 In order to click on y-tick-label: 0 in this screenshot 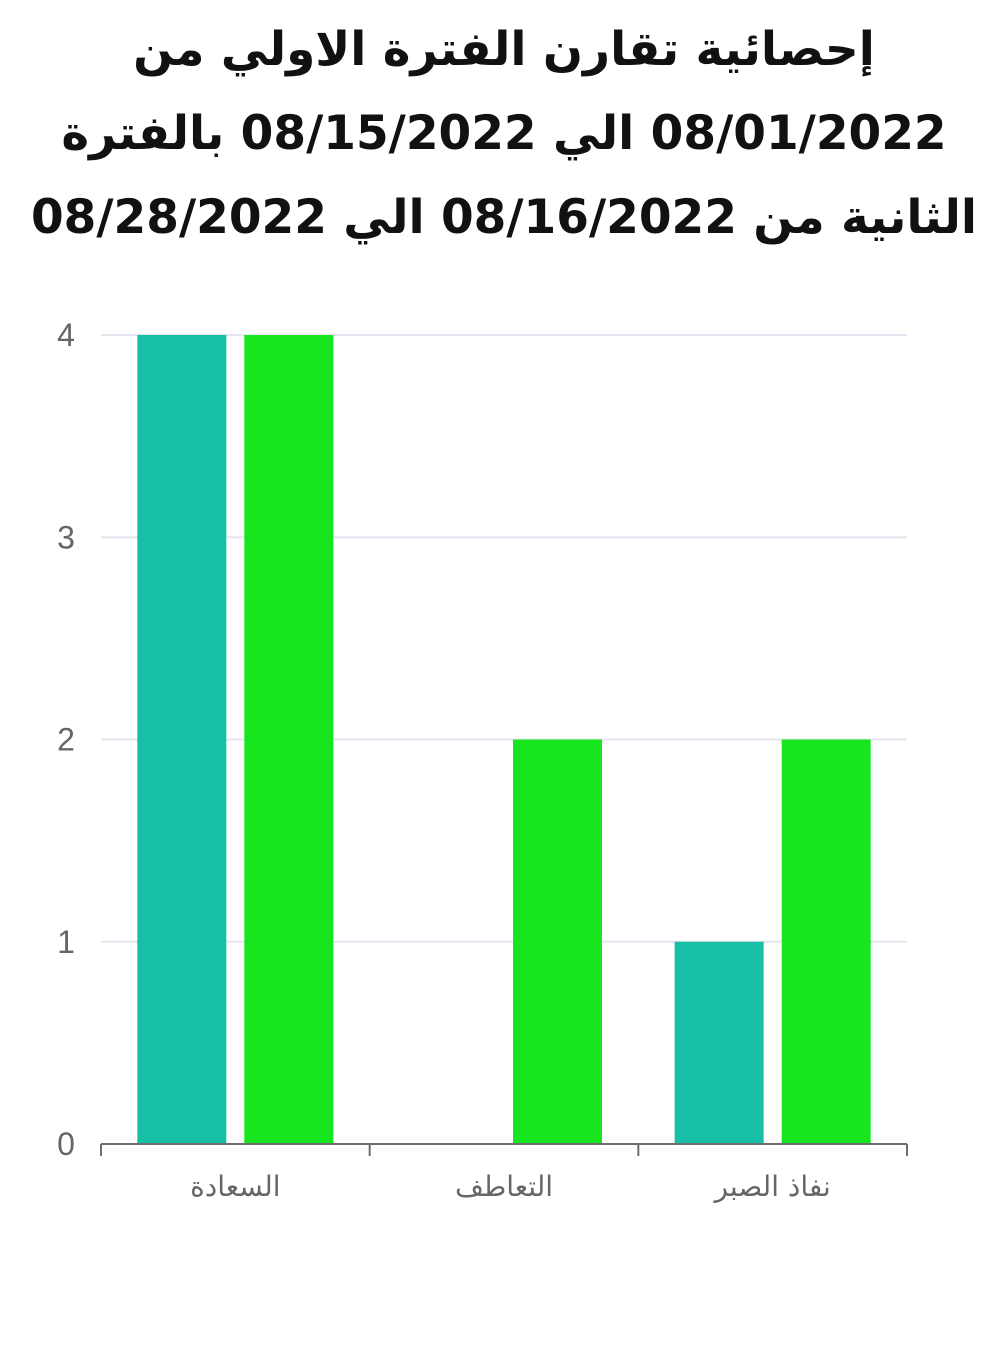, I will do `click(66, 1144)`.